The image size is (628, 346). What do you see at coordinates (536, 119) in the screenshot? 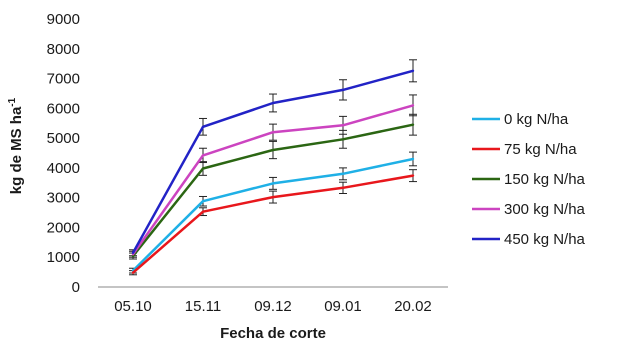
I see `legend-label: 0 kg N/ha` at bounding box center [536, 119].